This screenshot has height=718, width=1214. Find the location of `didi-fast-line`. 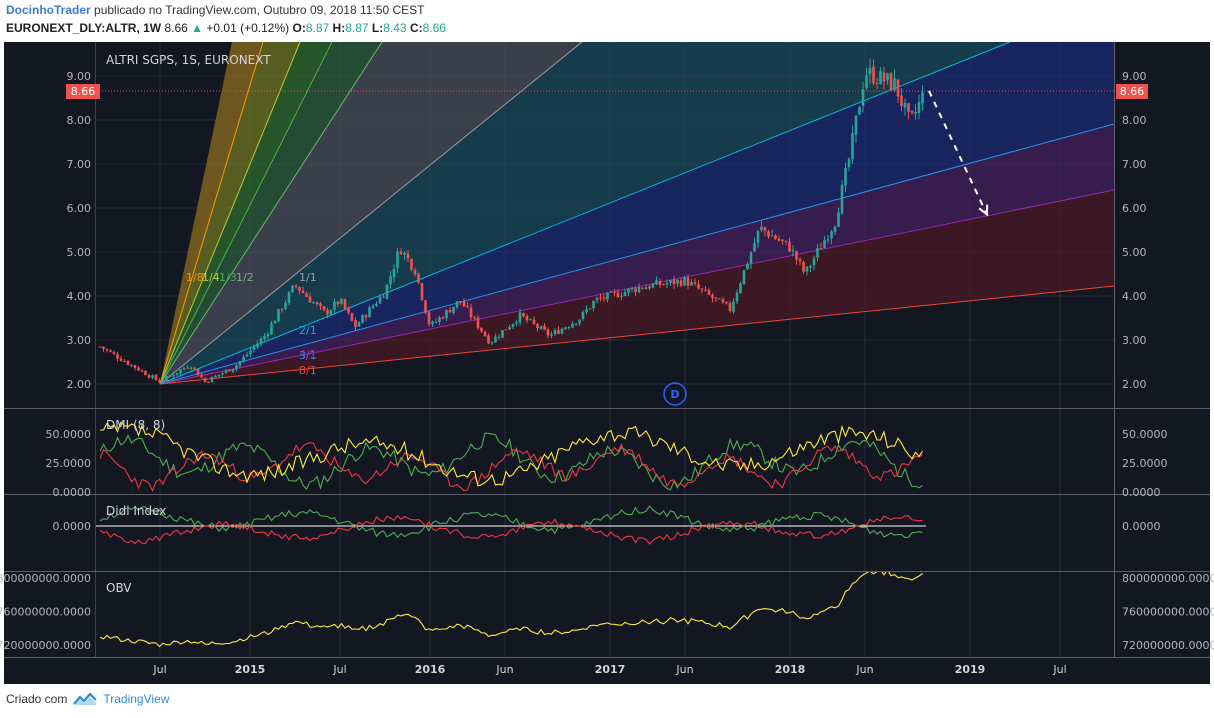

didi-fast-line is located at coordinates (511, 522).